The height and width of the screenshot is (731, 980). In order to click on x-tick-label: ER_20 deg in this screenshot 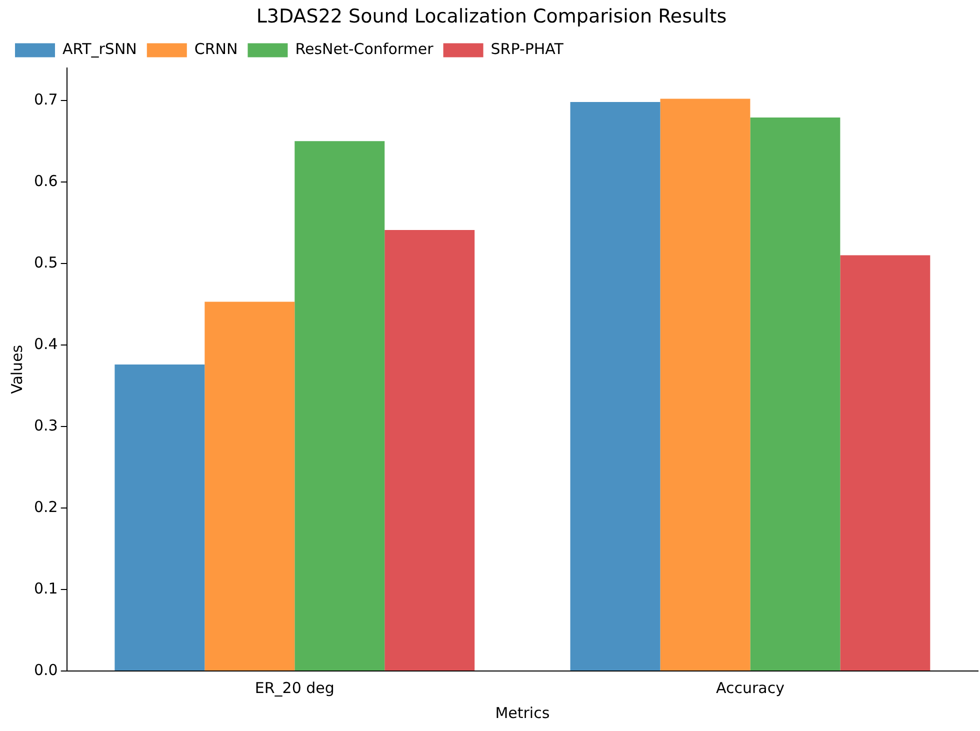, I will do `click(294, 687)`.